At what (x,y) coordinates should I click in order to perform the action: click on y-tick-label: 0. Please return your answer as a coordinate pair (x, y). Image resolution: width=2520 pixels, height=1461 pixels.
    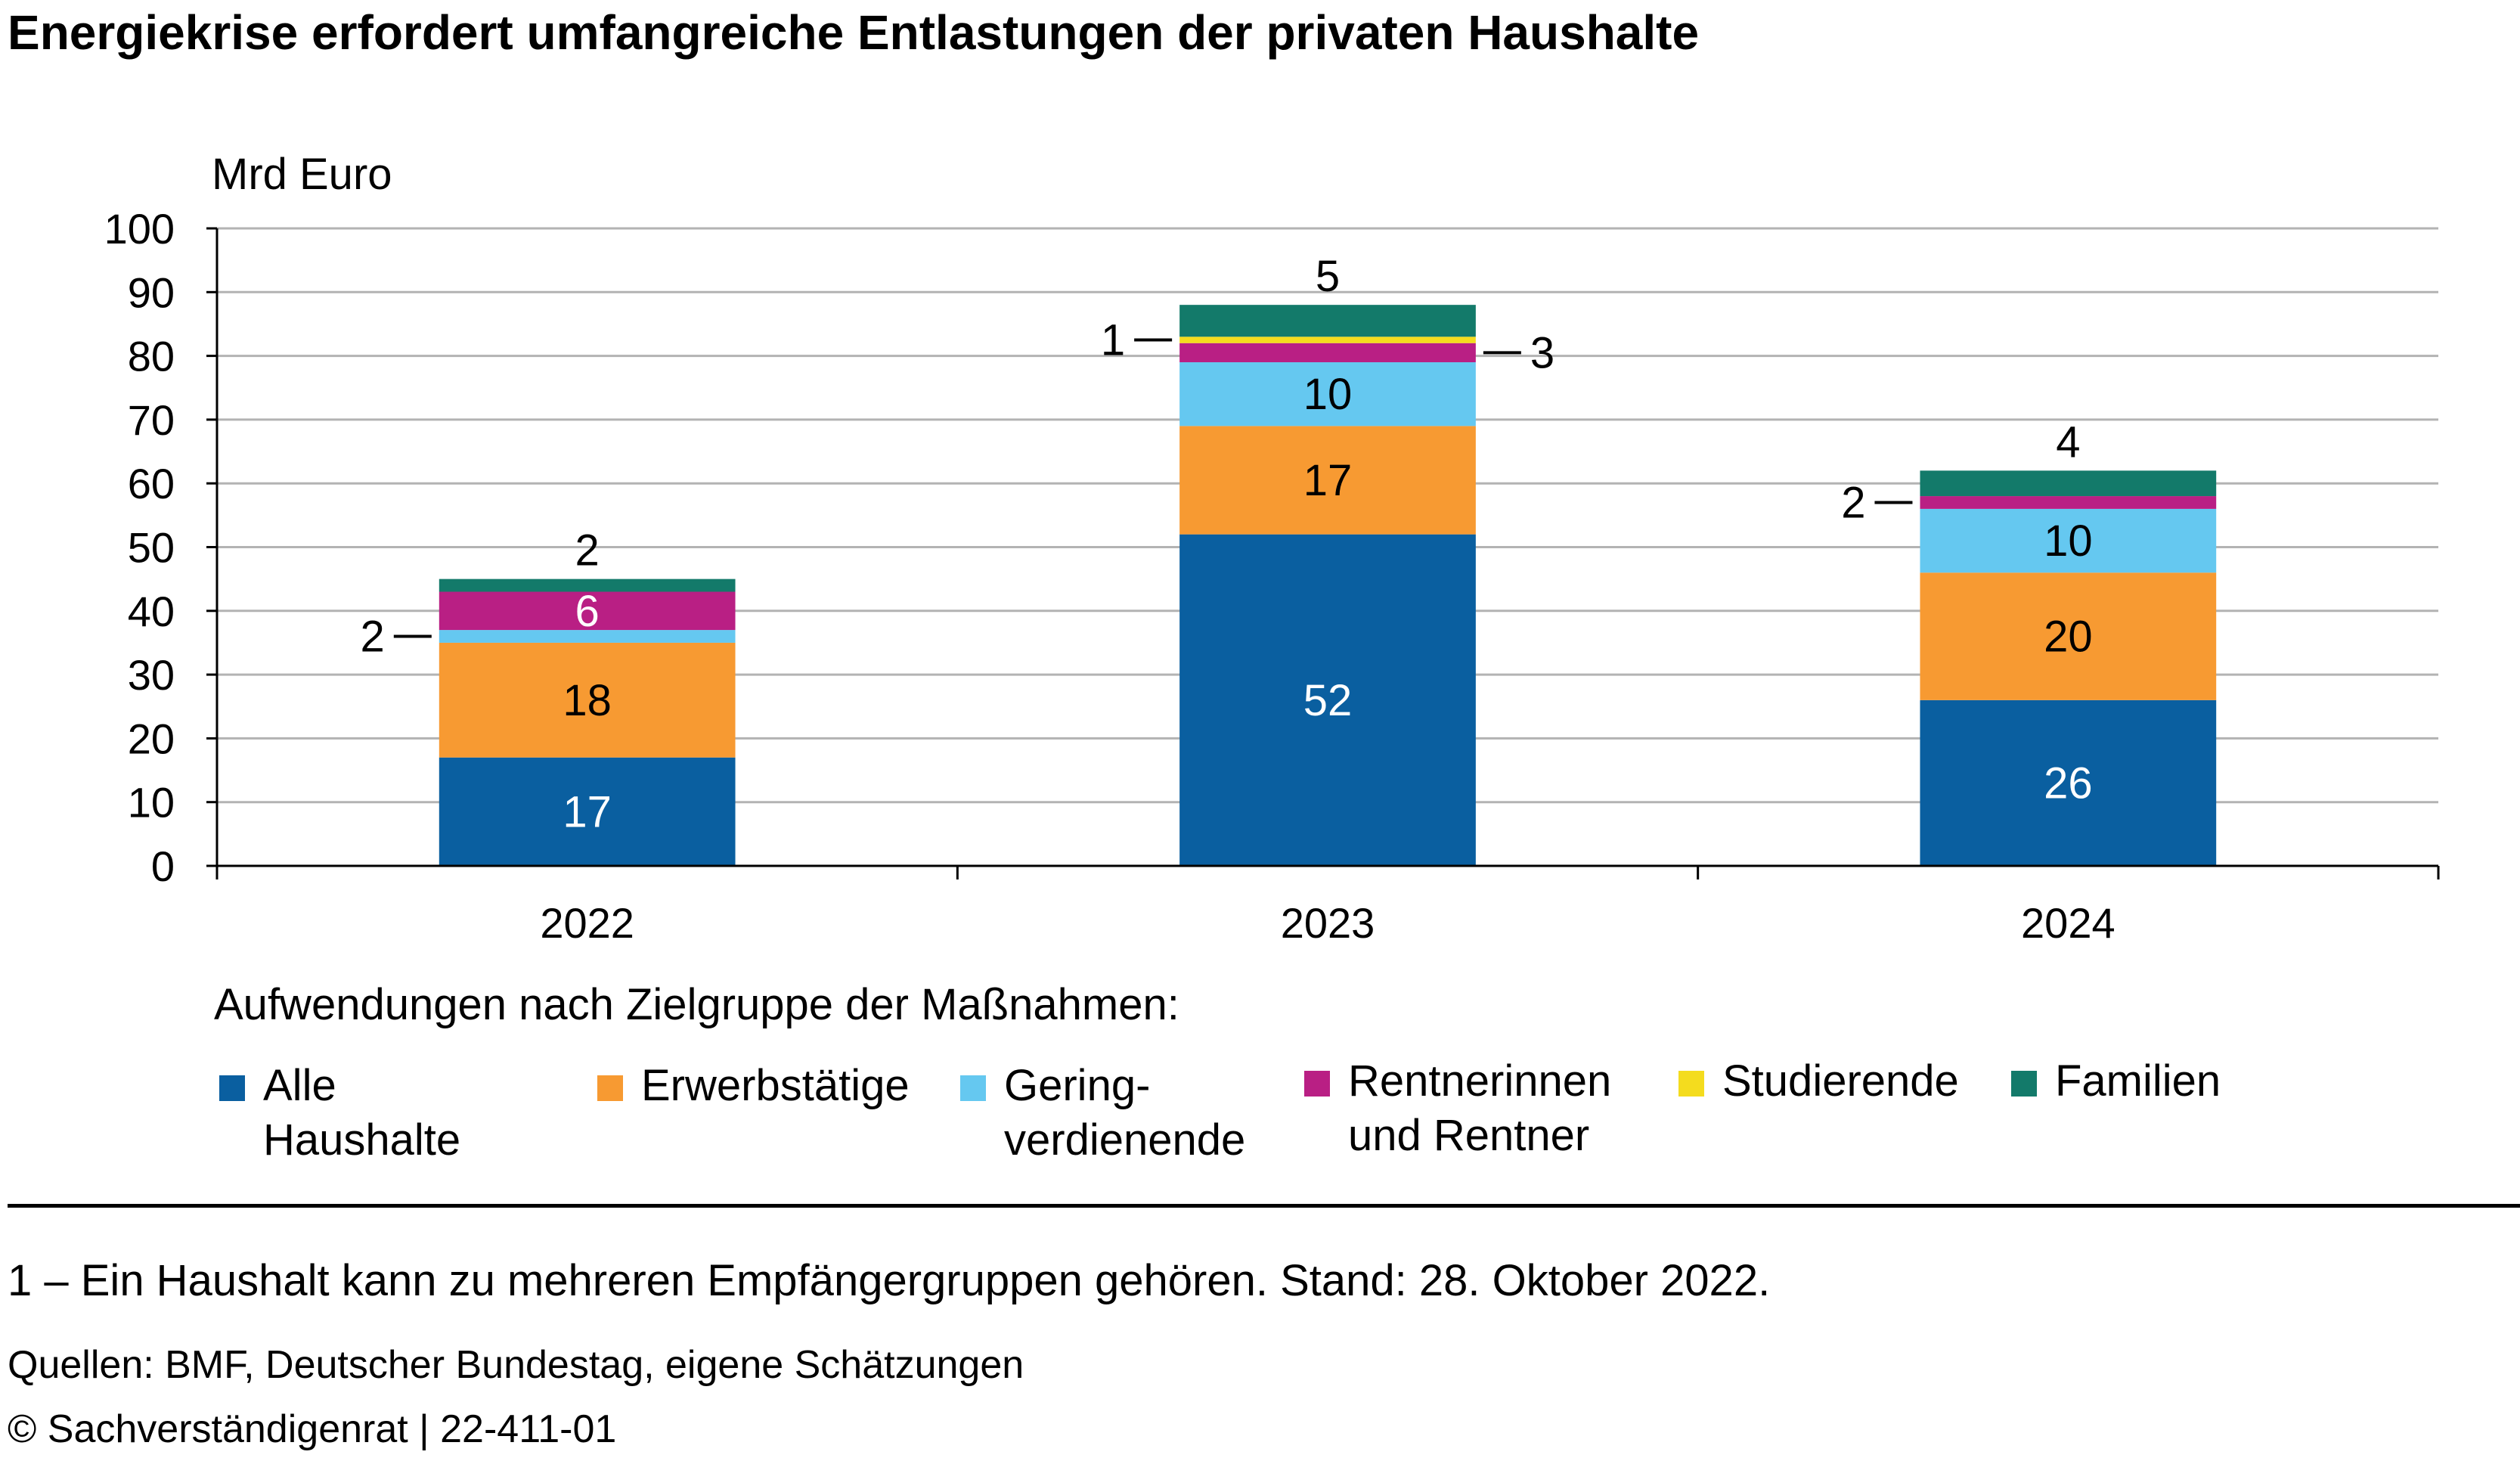
    Looking at the image, I should click on (163, 866).